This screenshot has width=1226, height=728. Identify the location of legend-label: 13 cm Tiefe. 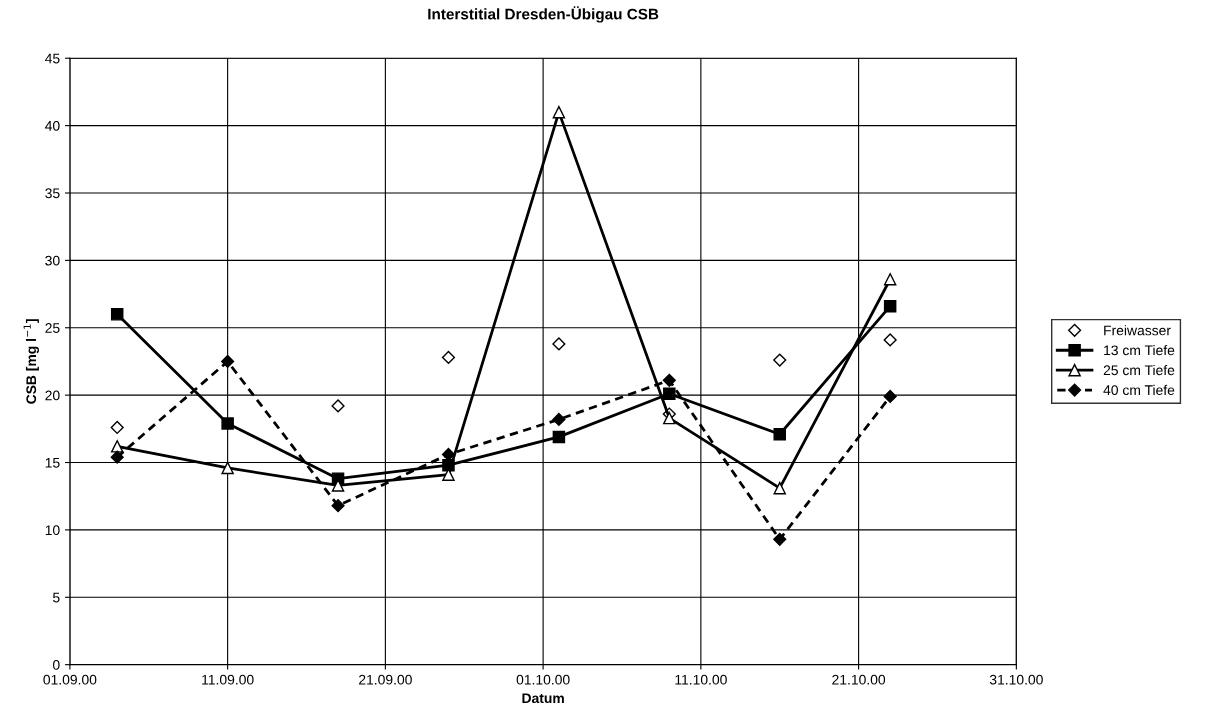
(1139, 350).